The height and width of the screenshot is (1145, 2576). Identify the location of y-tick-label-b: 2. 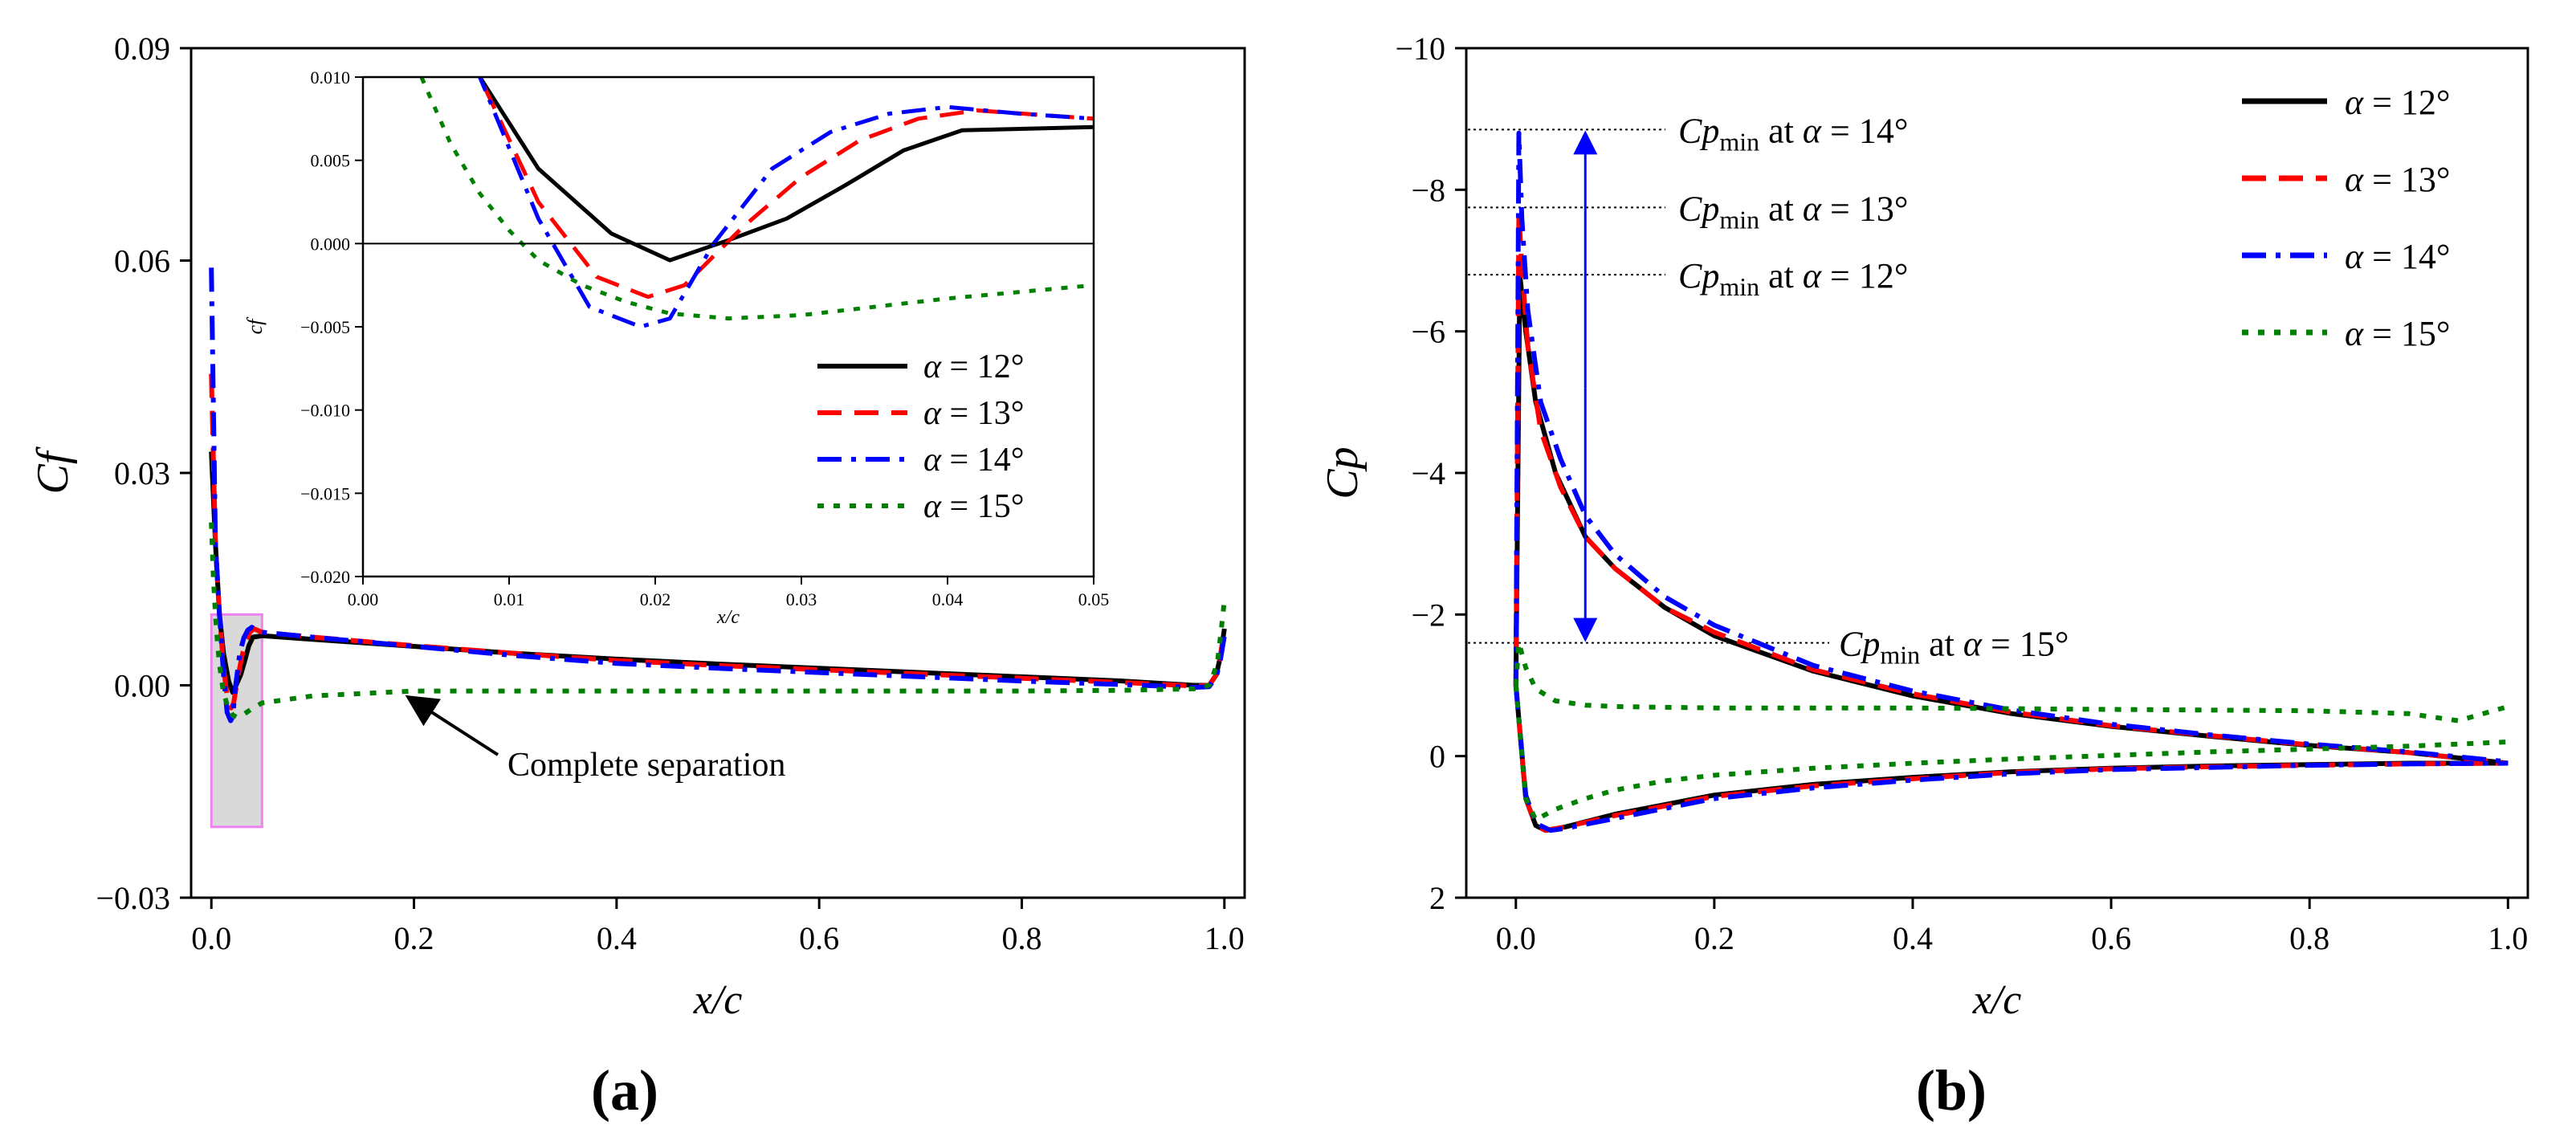
(1437, 898).